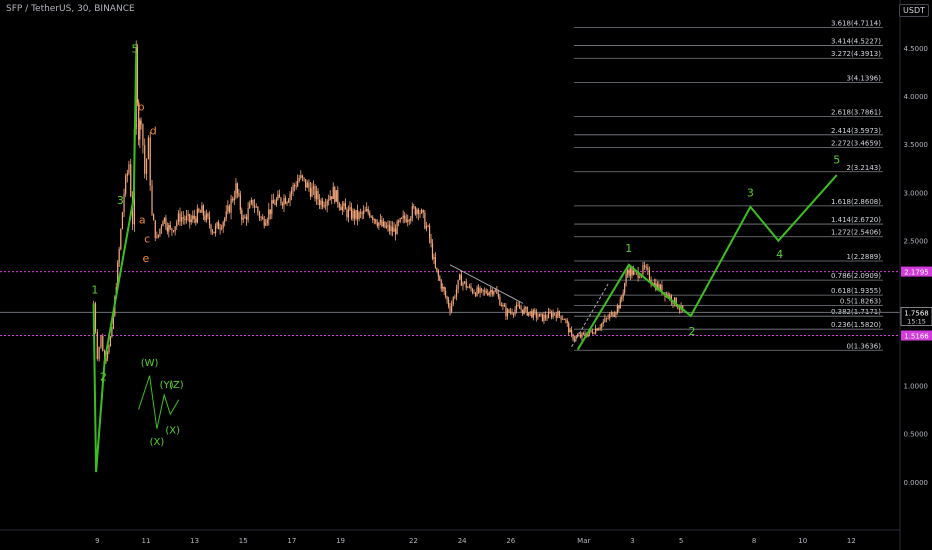 This screenshot has width=932, height=550. What do you see at coordinates (851, 541) in the screenshot?
I see `x-tick-label: 12` at bounding box center [851, 541].